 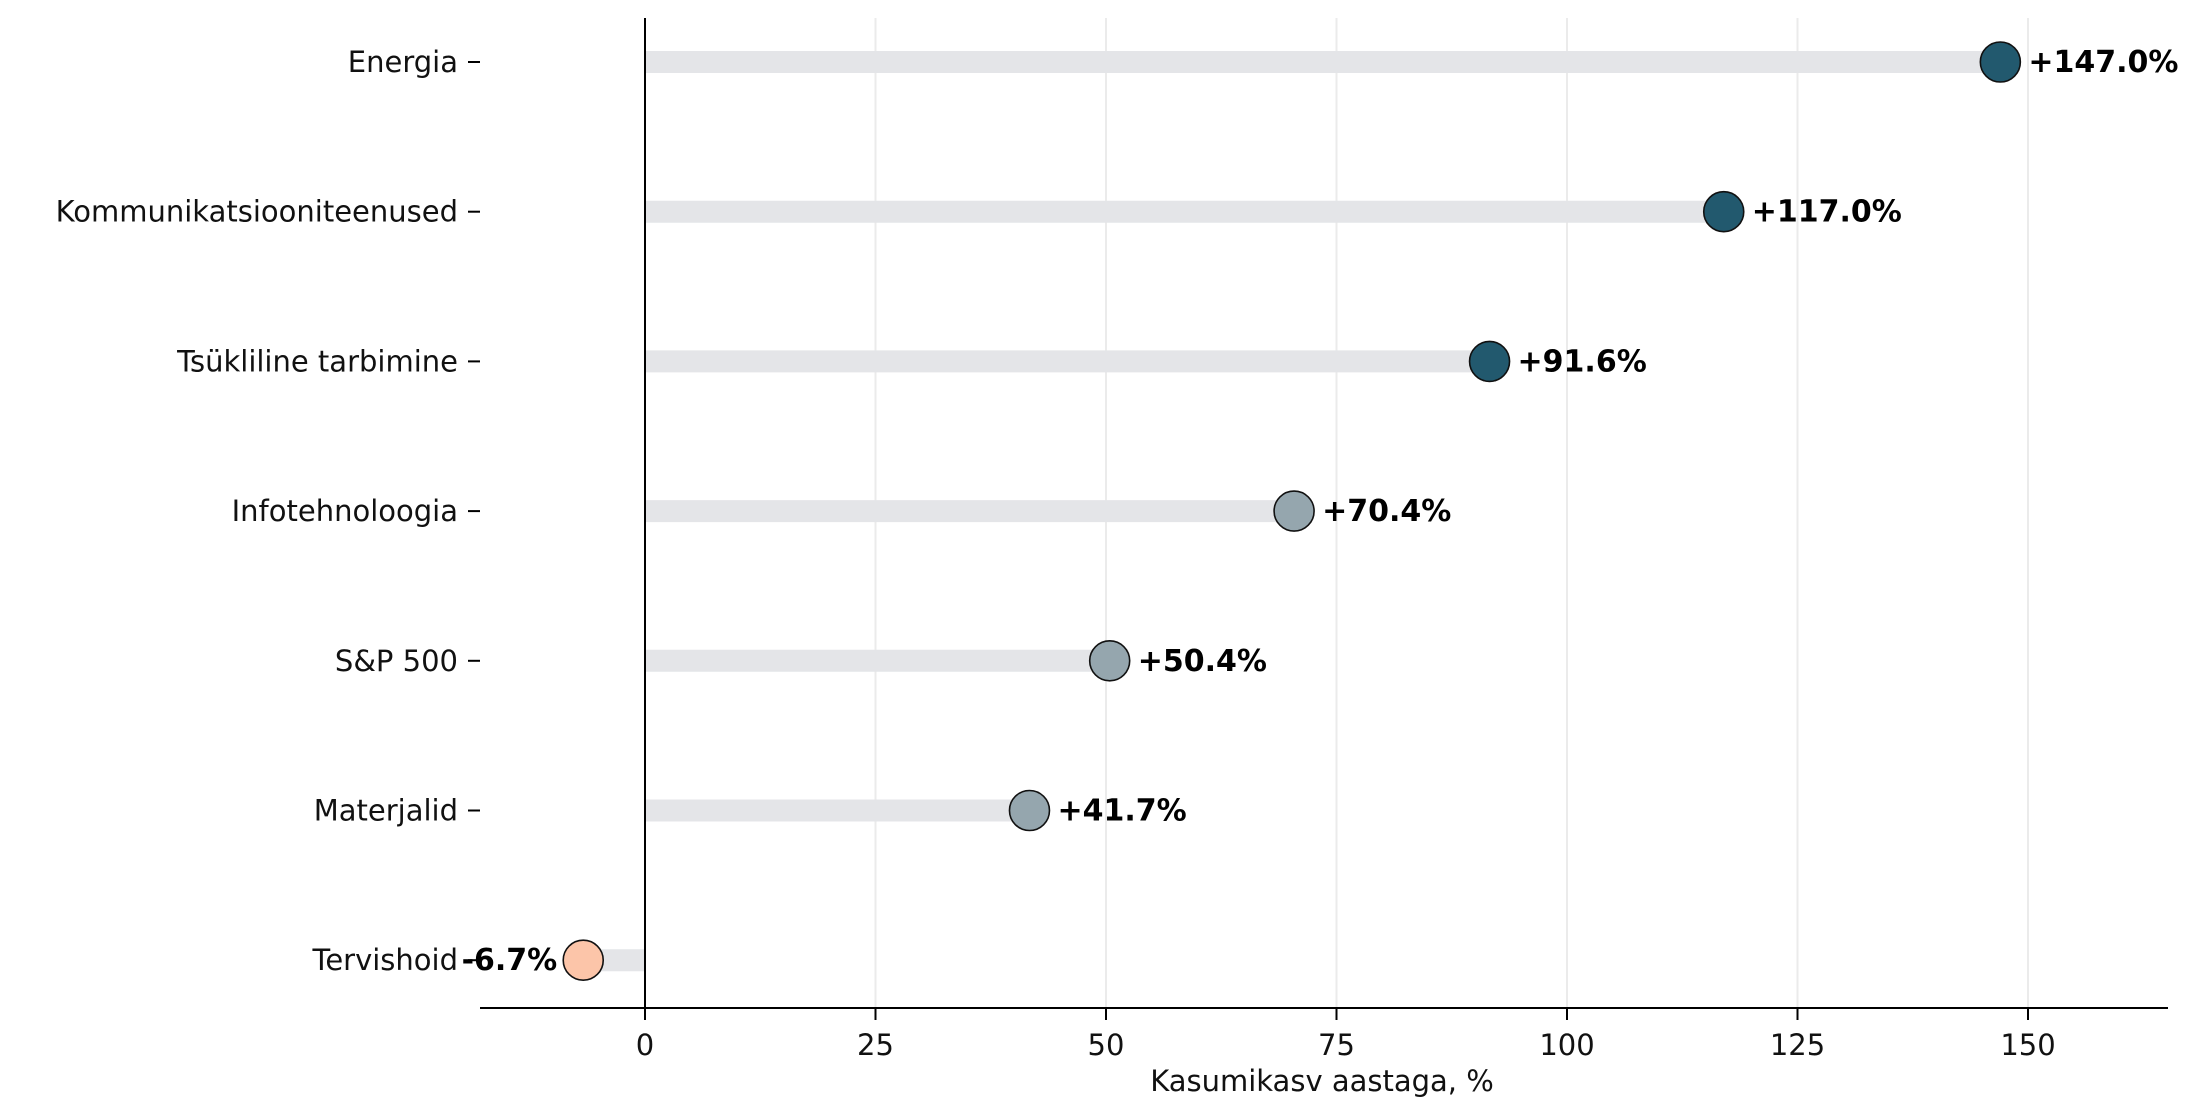 I want to click on category-label-energia: Energia, so click(x=403, y=62).